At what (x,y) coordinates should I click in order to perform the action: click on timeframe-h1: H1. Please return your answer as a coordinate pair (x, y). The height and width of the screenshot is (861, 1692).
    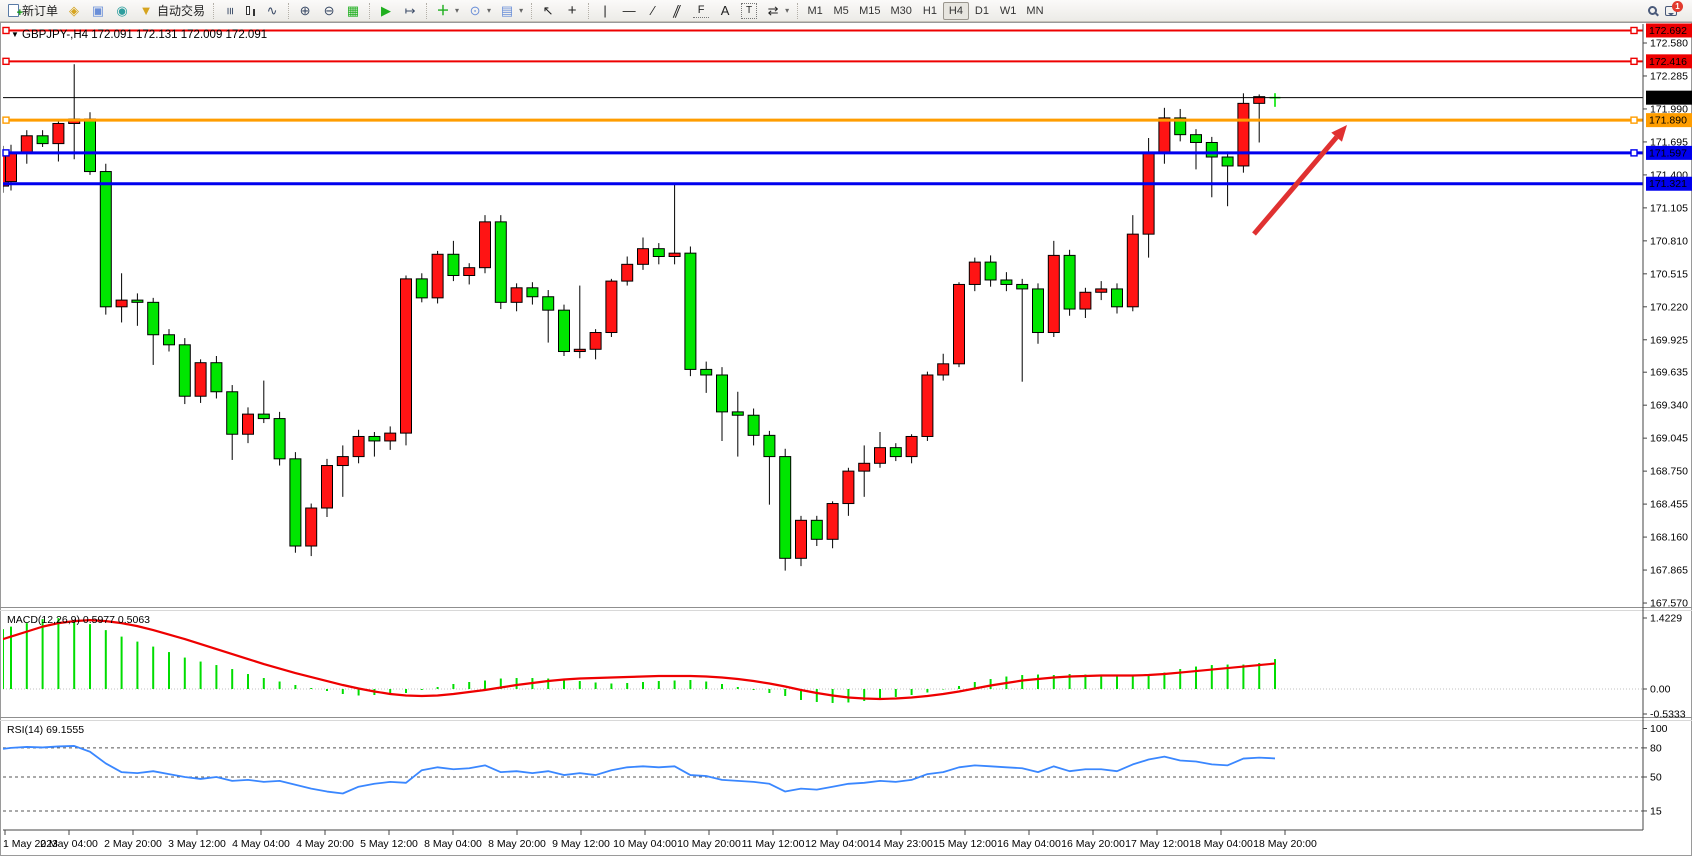
    Looking at the image, I should click on (930, 11).